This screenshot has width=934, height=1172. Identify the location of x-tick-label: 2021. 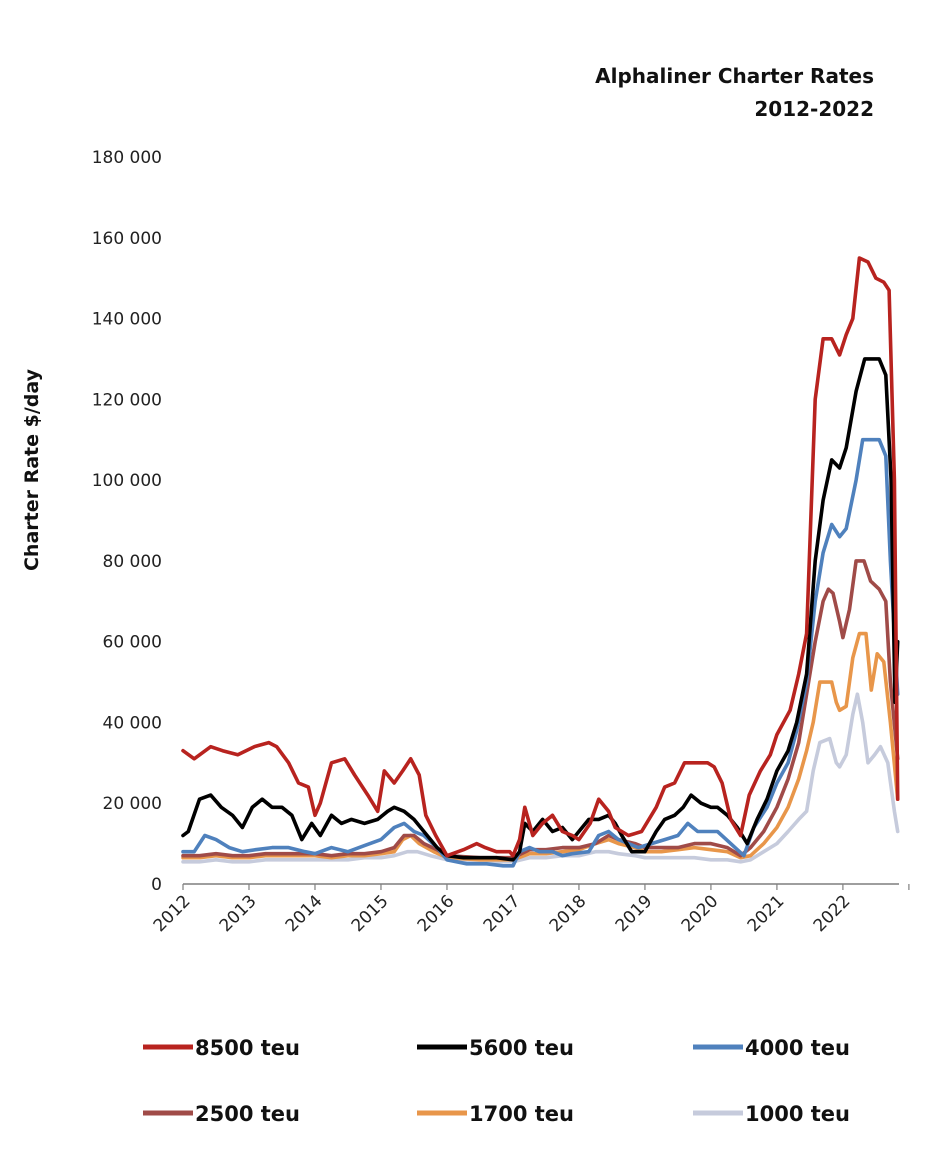
(766, 913).